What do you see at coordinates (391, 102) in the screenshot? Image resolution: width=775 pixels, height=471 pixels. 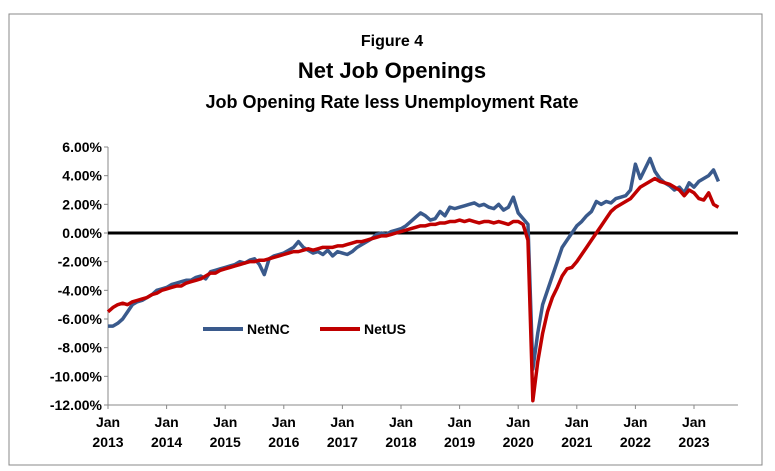 I see `chart-subtitle2: Job Opening Rate less Unemployment Rate` at bounding box center [391, 102].